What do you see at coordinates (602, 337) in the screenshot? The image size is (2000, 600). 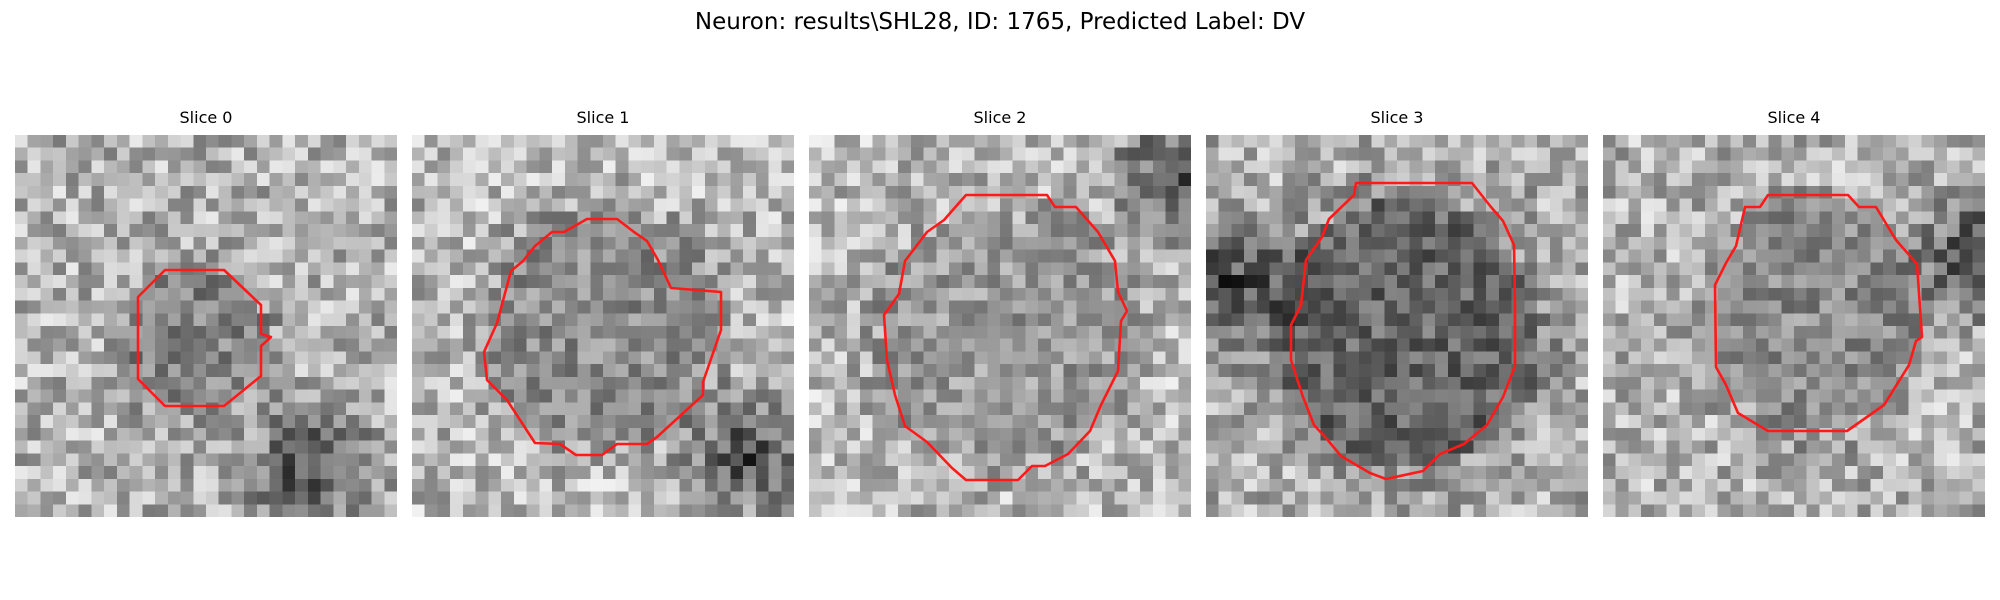 I see `slice-1-contour` at bounding box center [602, 337].